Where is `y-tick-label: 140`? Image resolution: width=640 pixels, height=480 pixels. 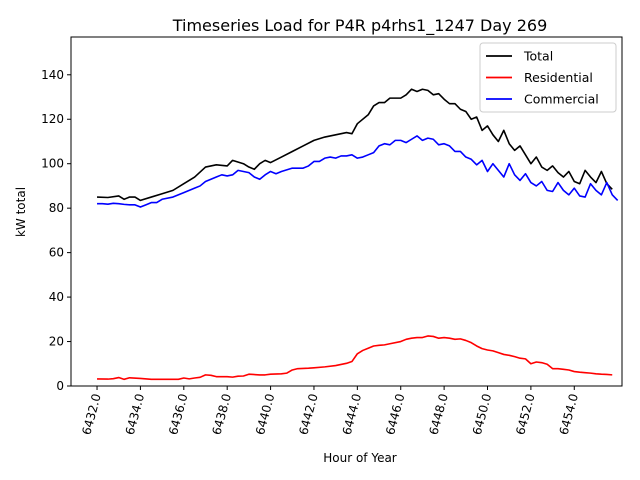
y-tick-label: 140 is located at coordinates (52, 75).